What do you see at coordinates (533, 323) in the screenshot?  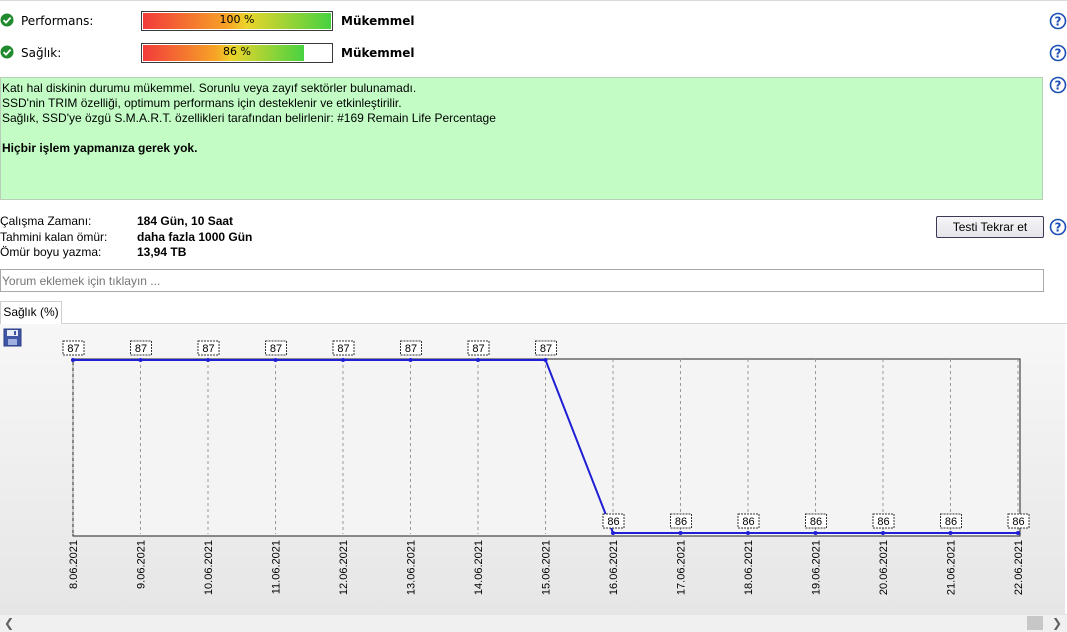 I see `tab-strip` at bounding box center [533, 323].